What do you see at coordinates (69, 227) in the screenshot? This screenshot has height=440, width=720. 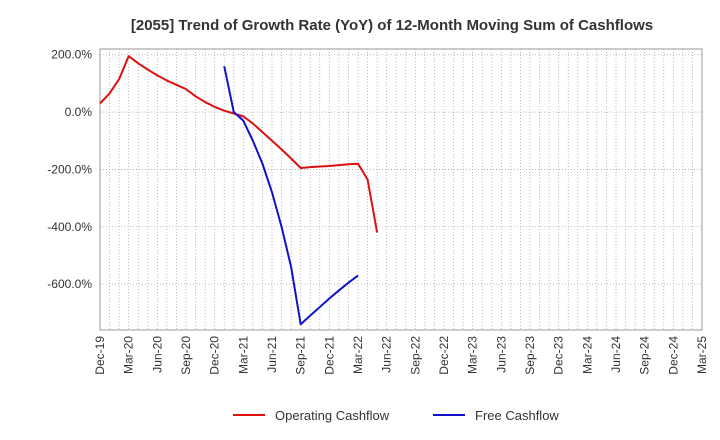 I see `y-tick-label: -400.0%` at bounding box center [69, 227].